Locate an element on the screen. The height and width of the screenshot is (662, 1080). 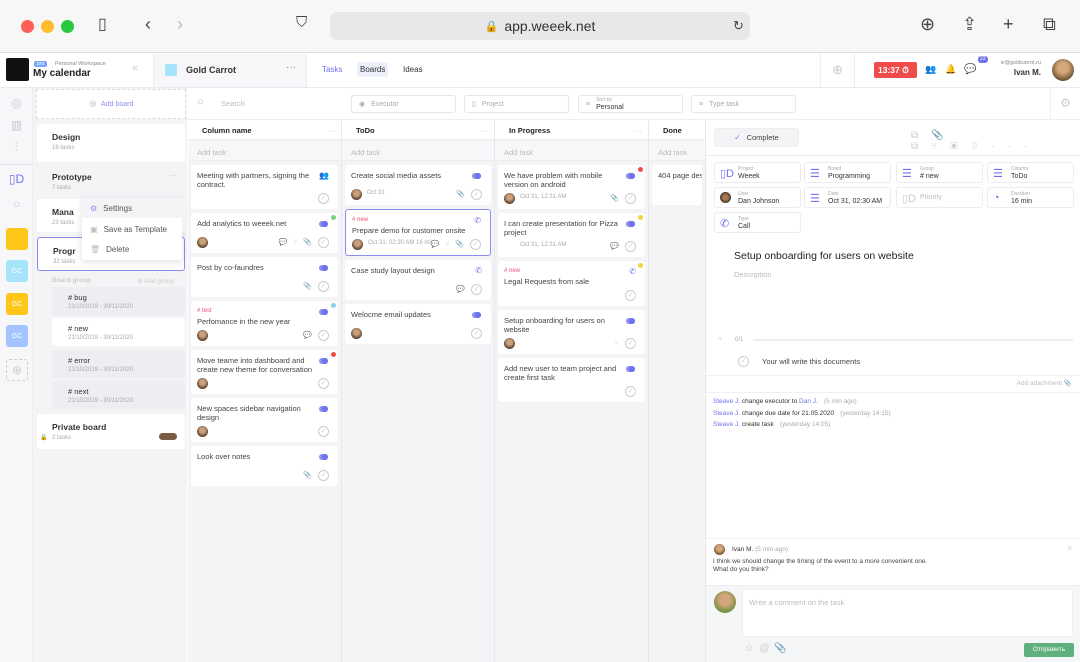
workspace-name: My calendar is located at coordinates (62, 73).